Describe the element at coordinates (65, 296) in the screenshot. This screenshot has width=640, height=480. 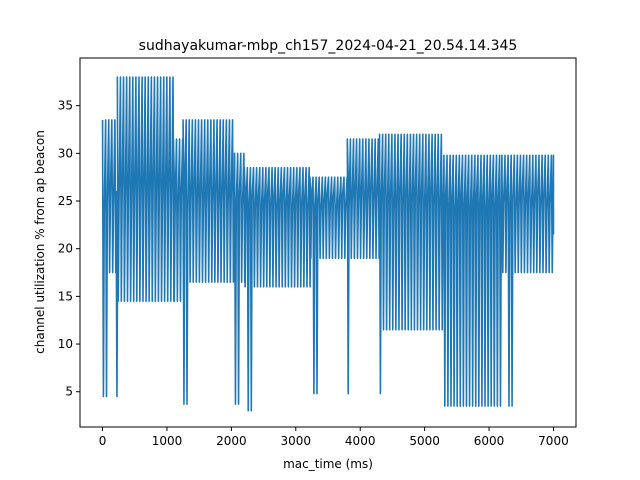
I see `y-tick-label: 15` at that location.